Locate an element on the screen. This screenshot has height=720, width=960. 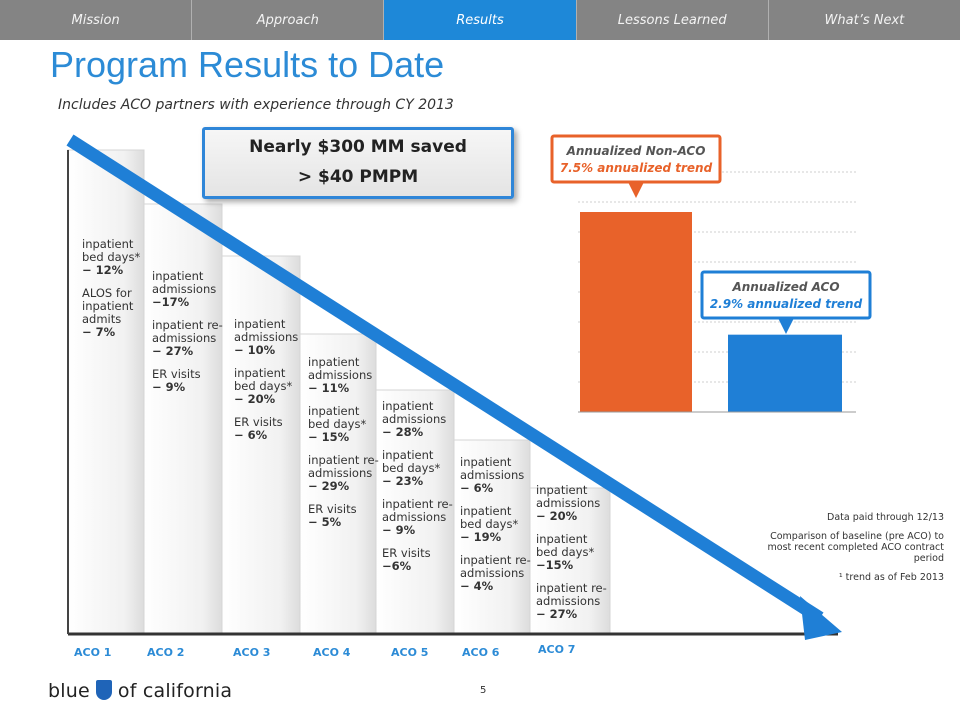
metric-block: inpatient bed days* − 19% is located at coordinates (495, 524).